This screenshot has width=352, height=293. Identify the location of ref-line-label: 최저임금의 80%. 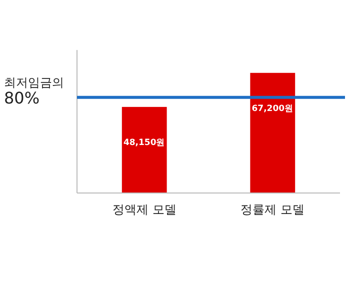
(34, 91).